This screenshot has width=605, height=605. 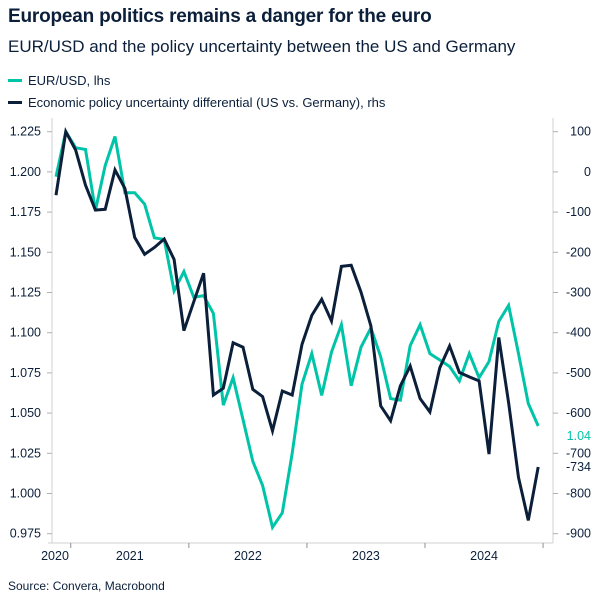 I want to click on left-tick-label: 1.025, so click(x=25, y=453).